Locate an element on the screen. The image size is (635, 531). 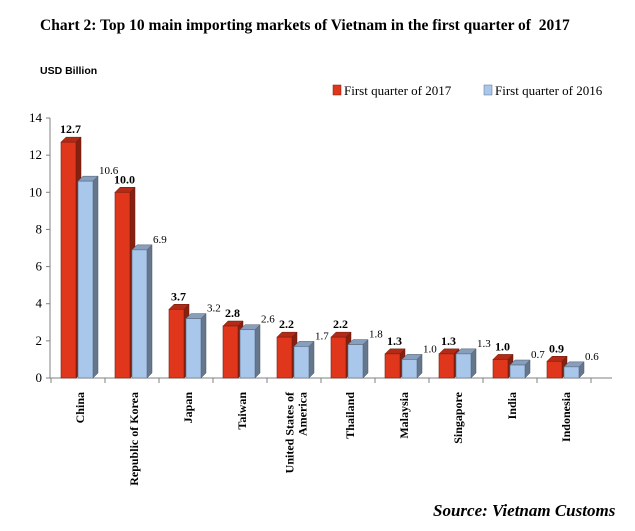
data-label: 1.8 is located at coordinates (376, 335).